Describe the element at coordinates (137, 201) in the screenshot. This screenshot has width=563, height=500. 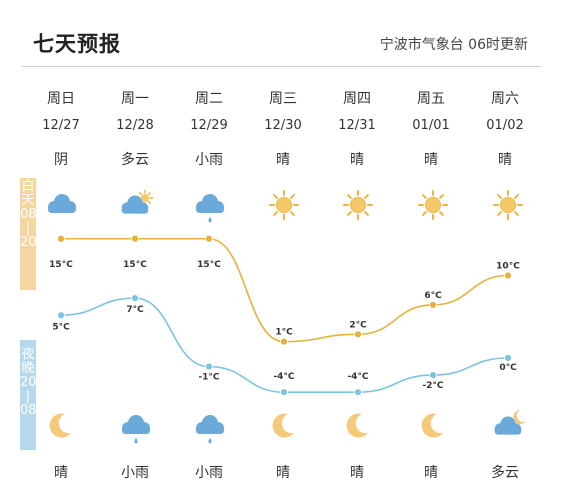
I see `partly-cloudy-icon` at that location.